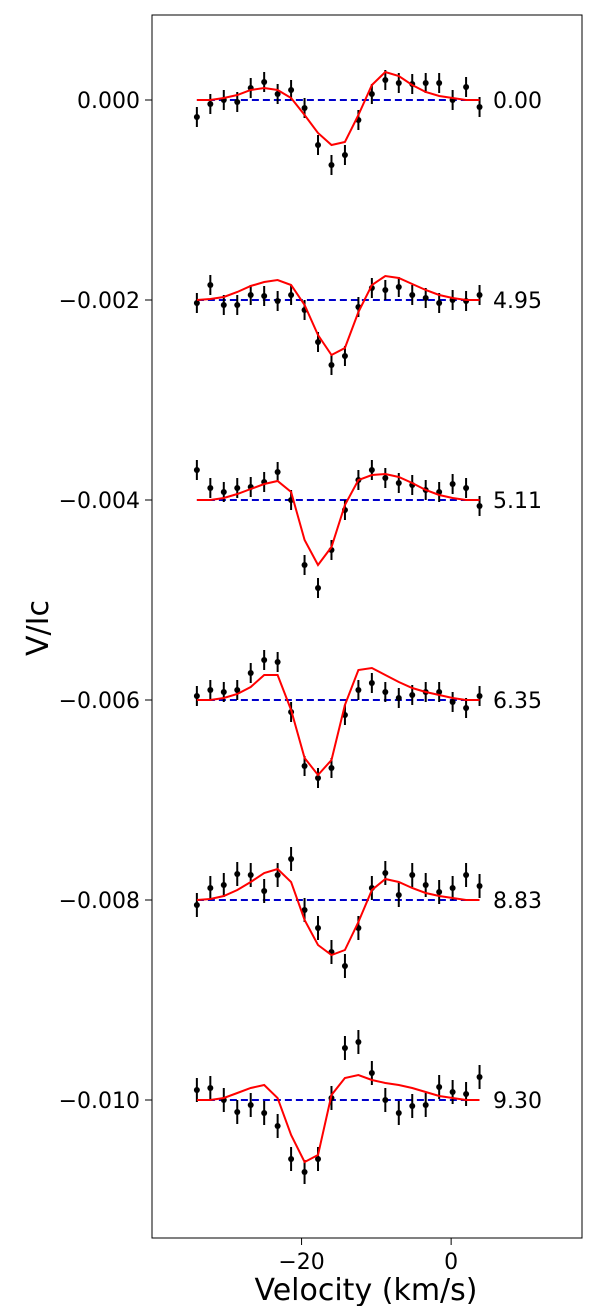 This screenshot has height=1306, width=600. What do you see at coordinates (517, 301) in the screenshot?
I see `offset-label: 4.95` at bounding box center [517, 301].